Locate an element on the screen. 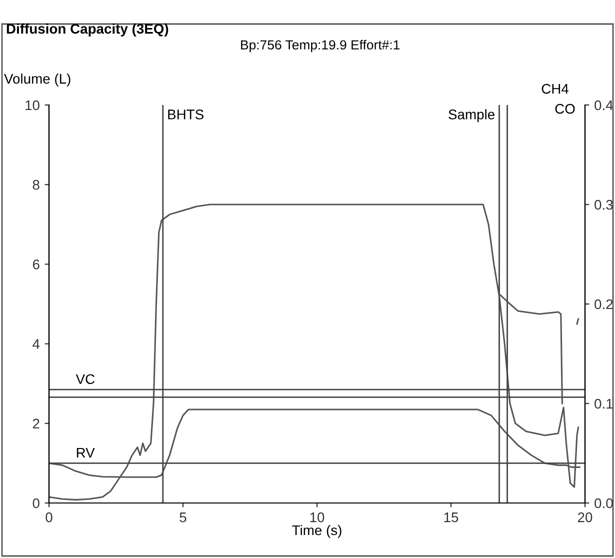  chart-title: Diffusion Capacity (3EQ) is located at coordinates (87, 30).